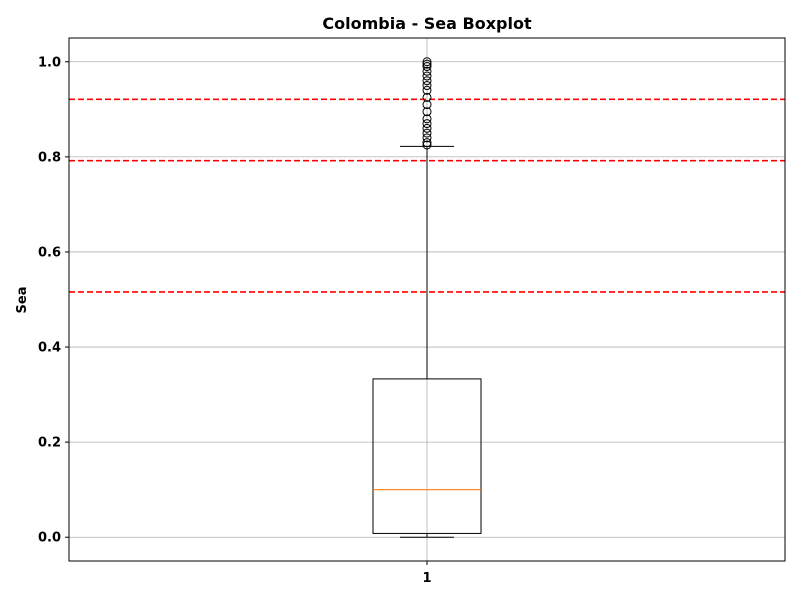 The height and width of the screenshot is (600, 800). I want to click on y-axis-label: Sea, so click(22, 300).